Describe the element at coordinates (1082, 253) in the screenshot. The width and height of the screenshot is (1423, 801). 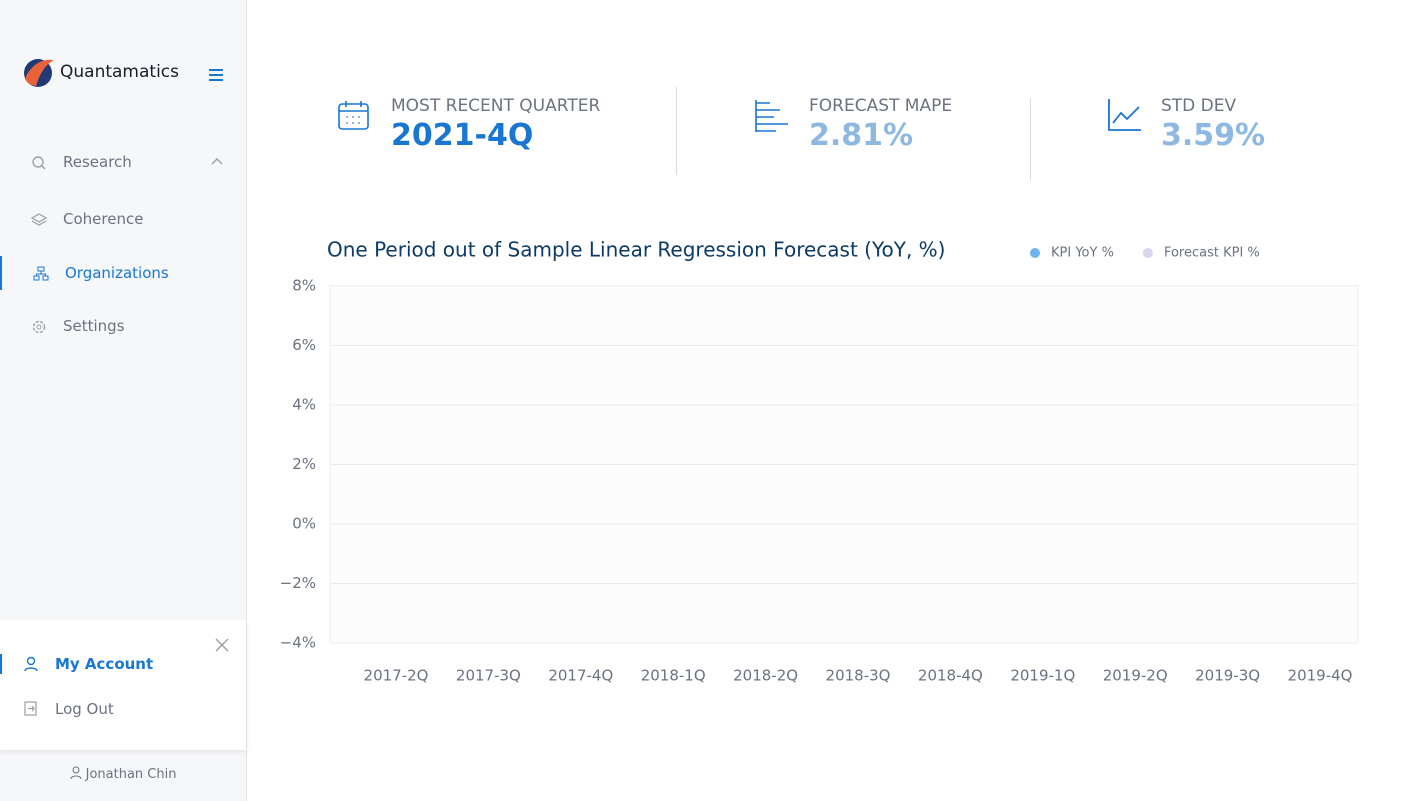
I see `legend-label: KPI YoY %` at that location.